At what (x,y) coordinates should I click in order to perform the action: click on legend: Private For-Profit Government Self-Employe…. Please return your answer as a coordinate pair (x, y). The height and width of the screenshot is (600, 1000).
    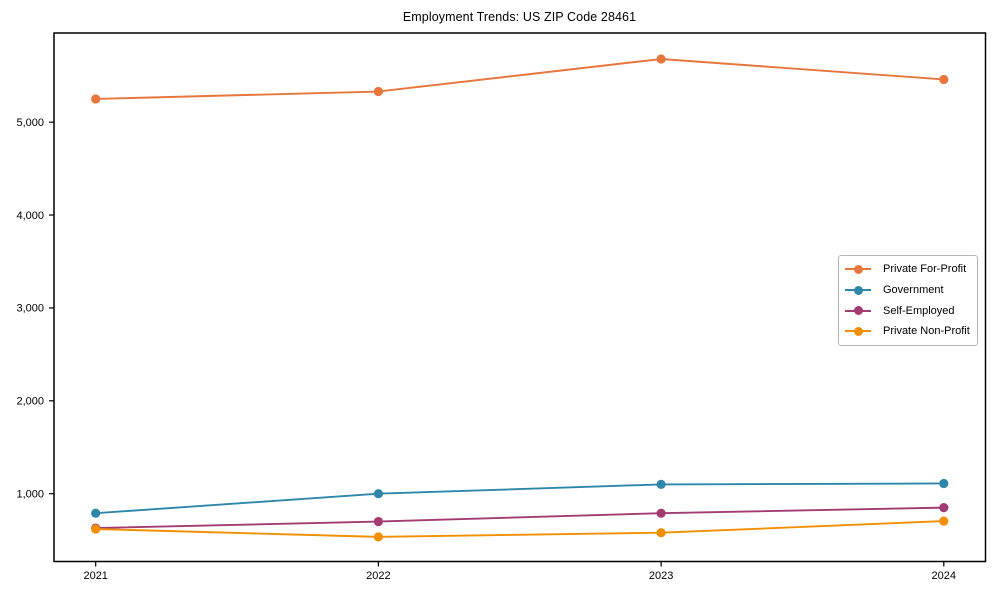
    Looking at the image, I should click on (908, 300).